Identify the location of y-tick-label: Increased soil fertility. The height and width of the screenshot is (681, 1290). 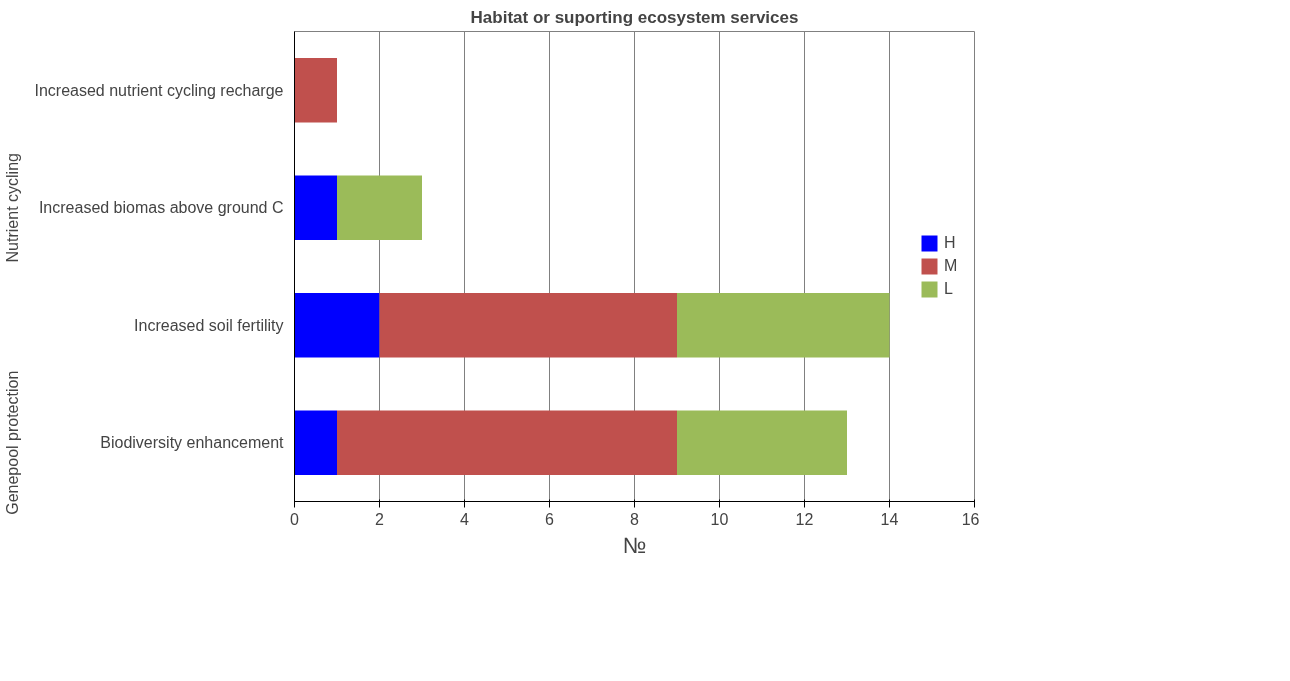
(209, 325).